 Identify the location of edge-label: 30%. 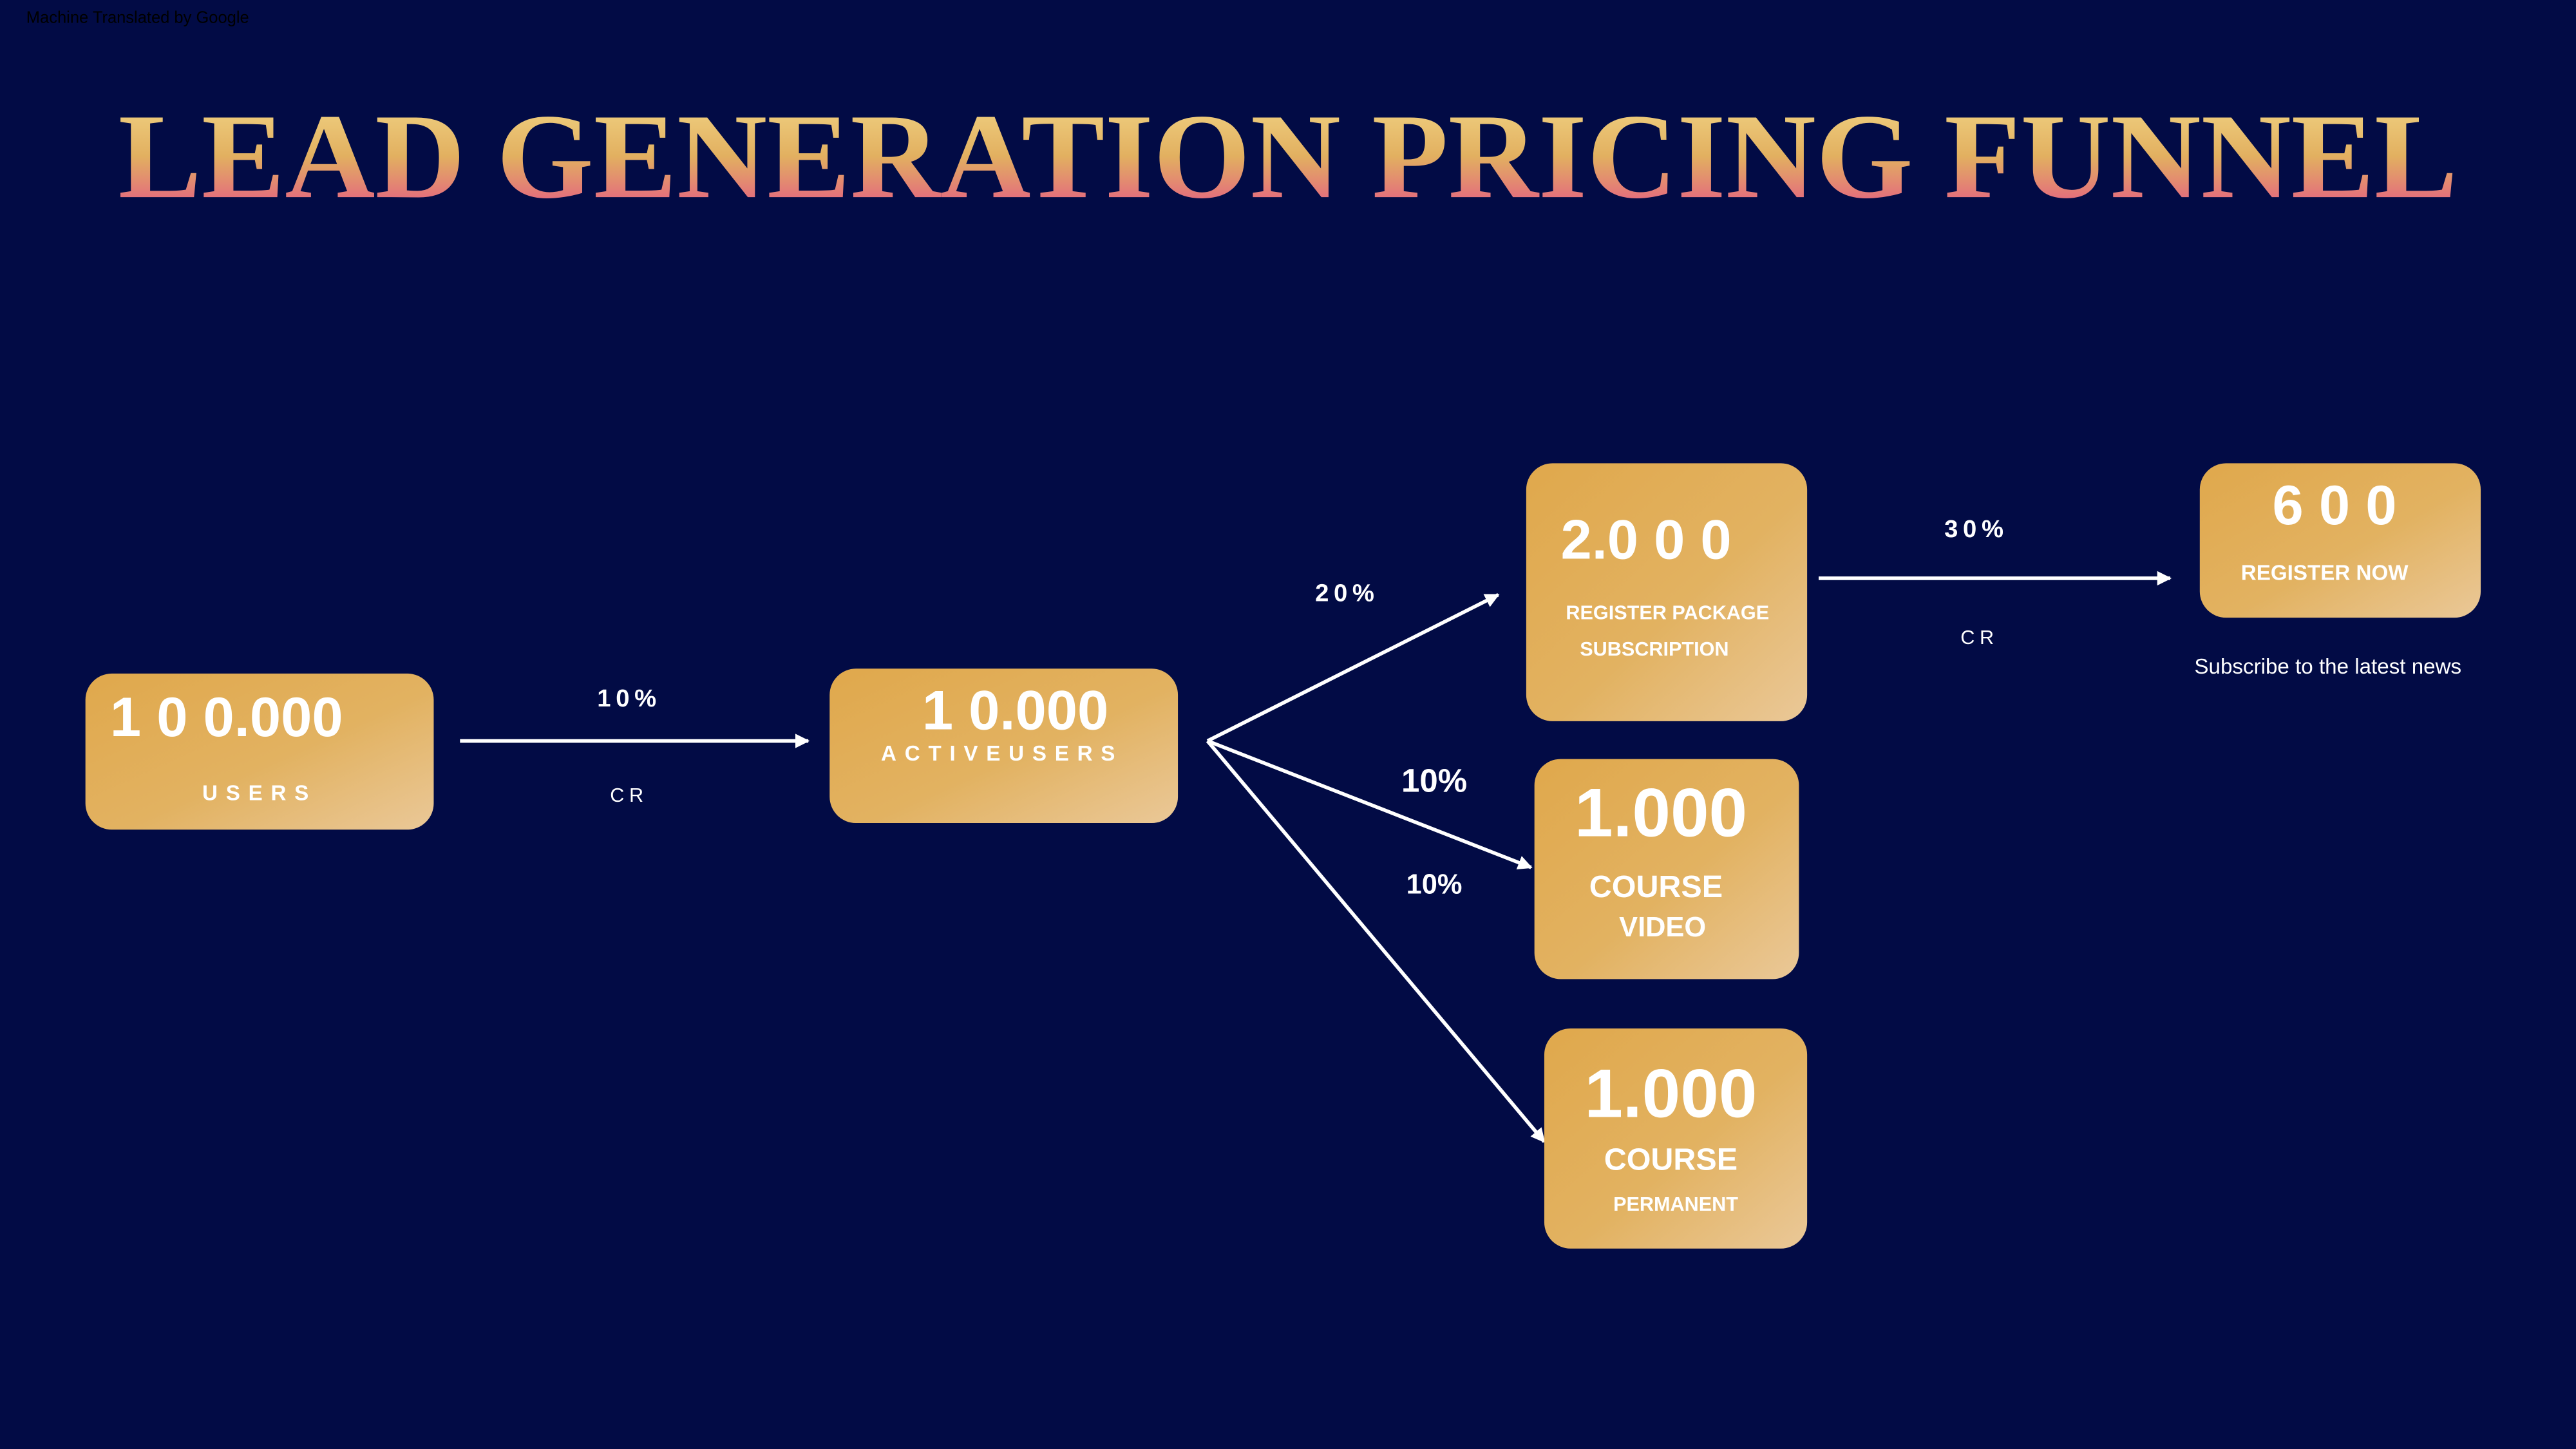
(1977, 529).